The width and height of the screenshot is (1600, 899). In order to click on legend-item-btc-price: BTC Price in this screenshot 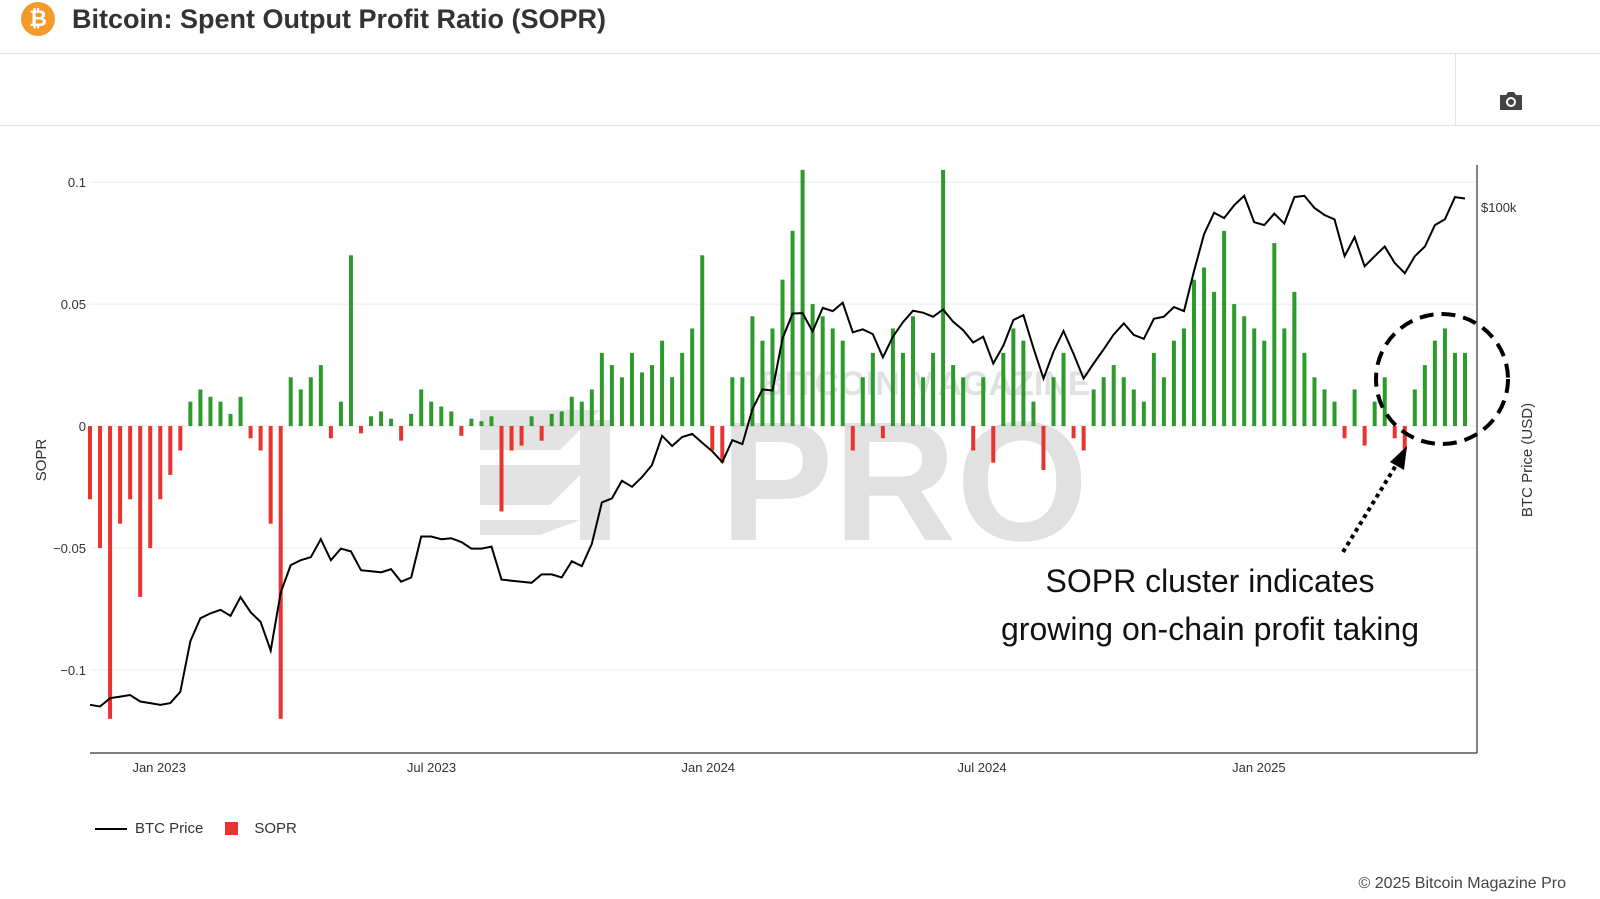, I will do `click(149, 828)`.